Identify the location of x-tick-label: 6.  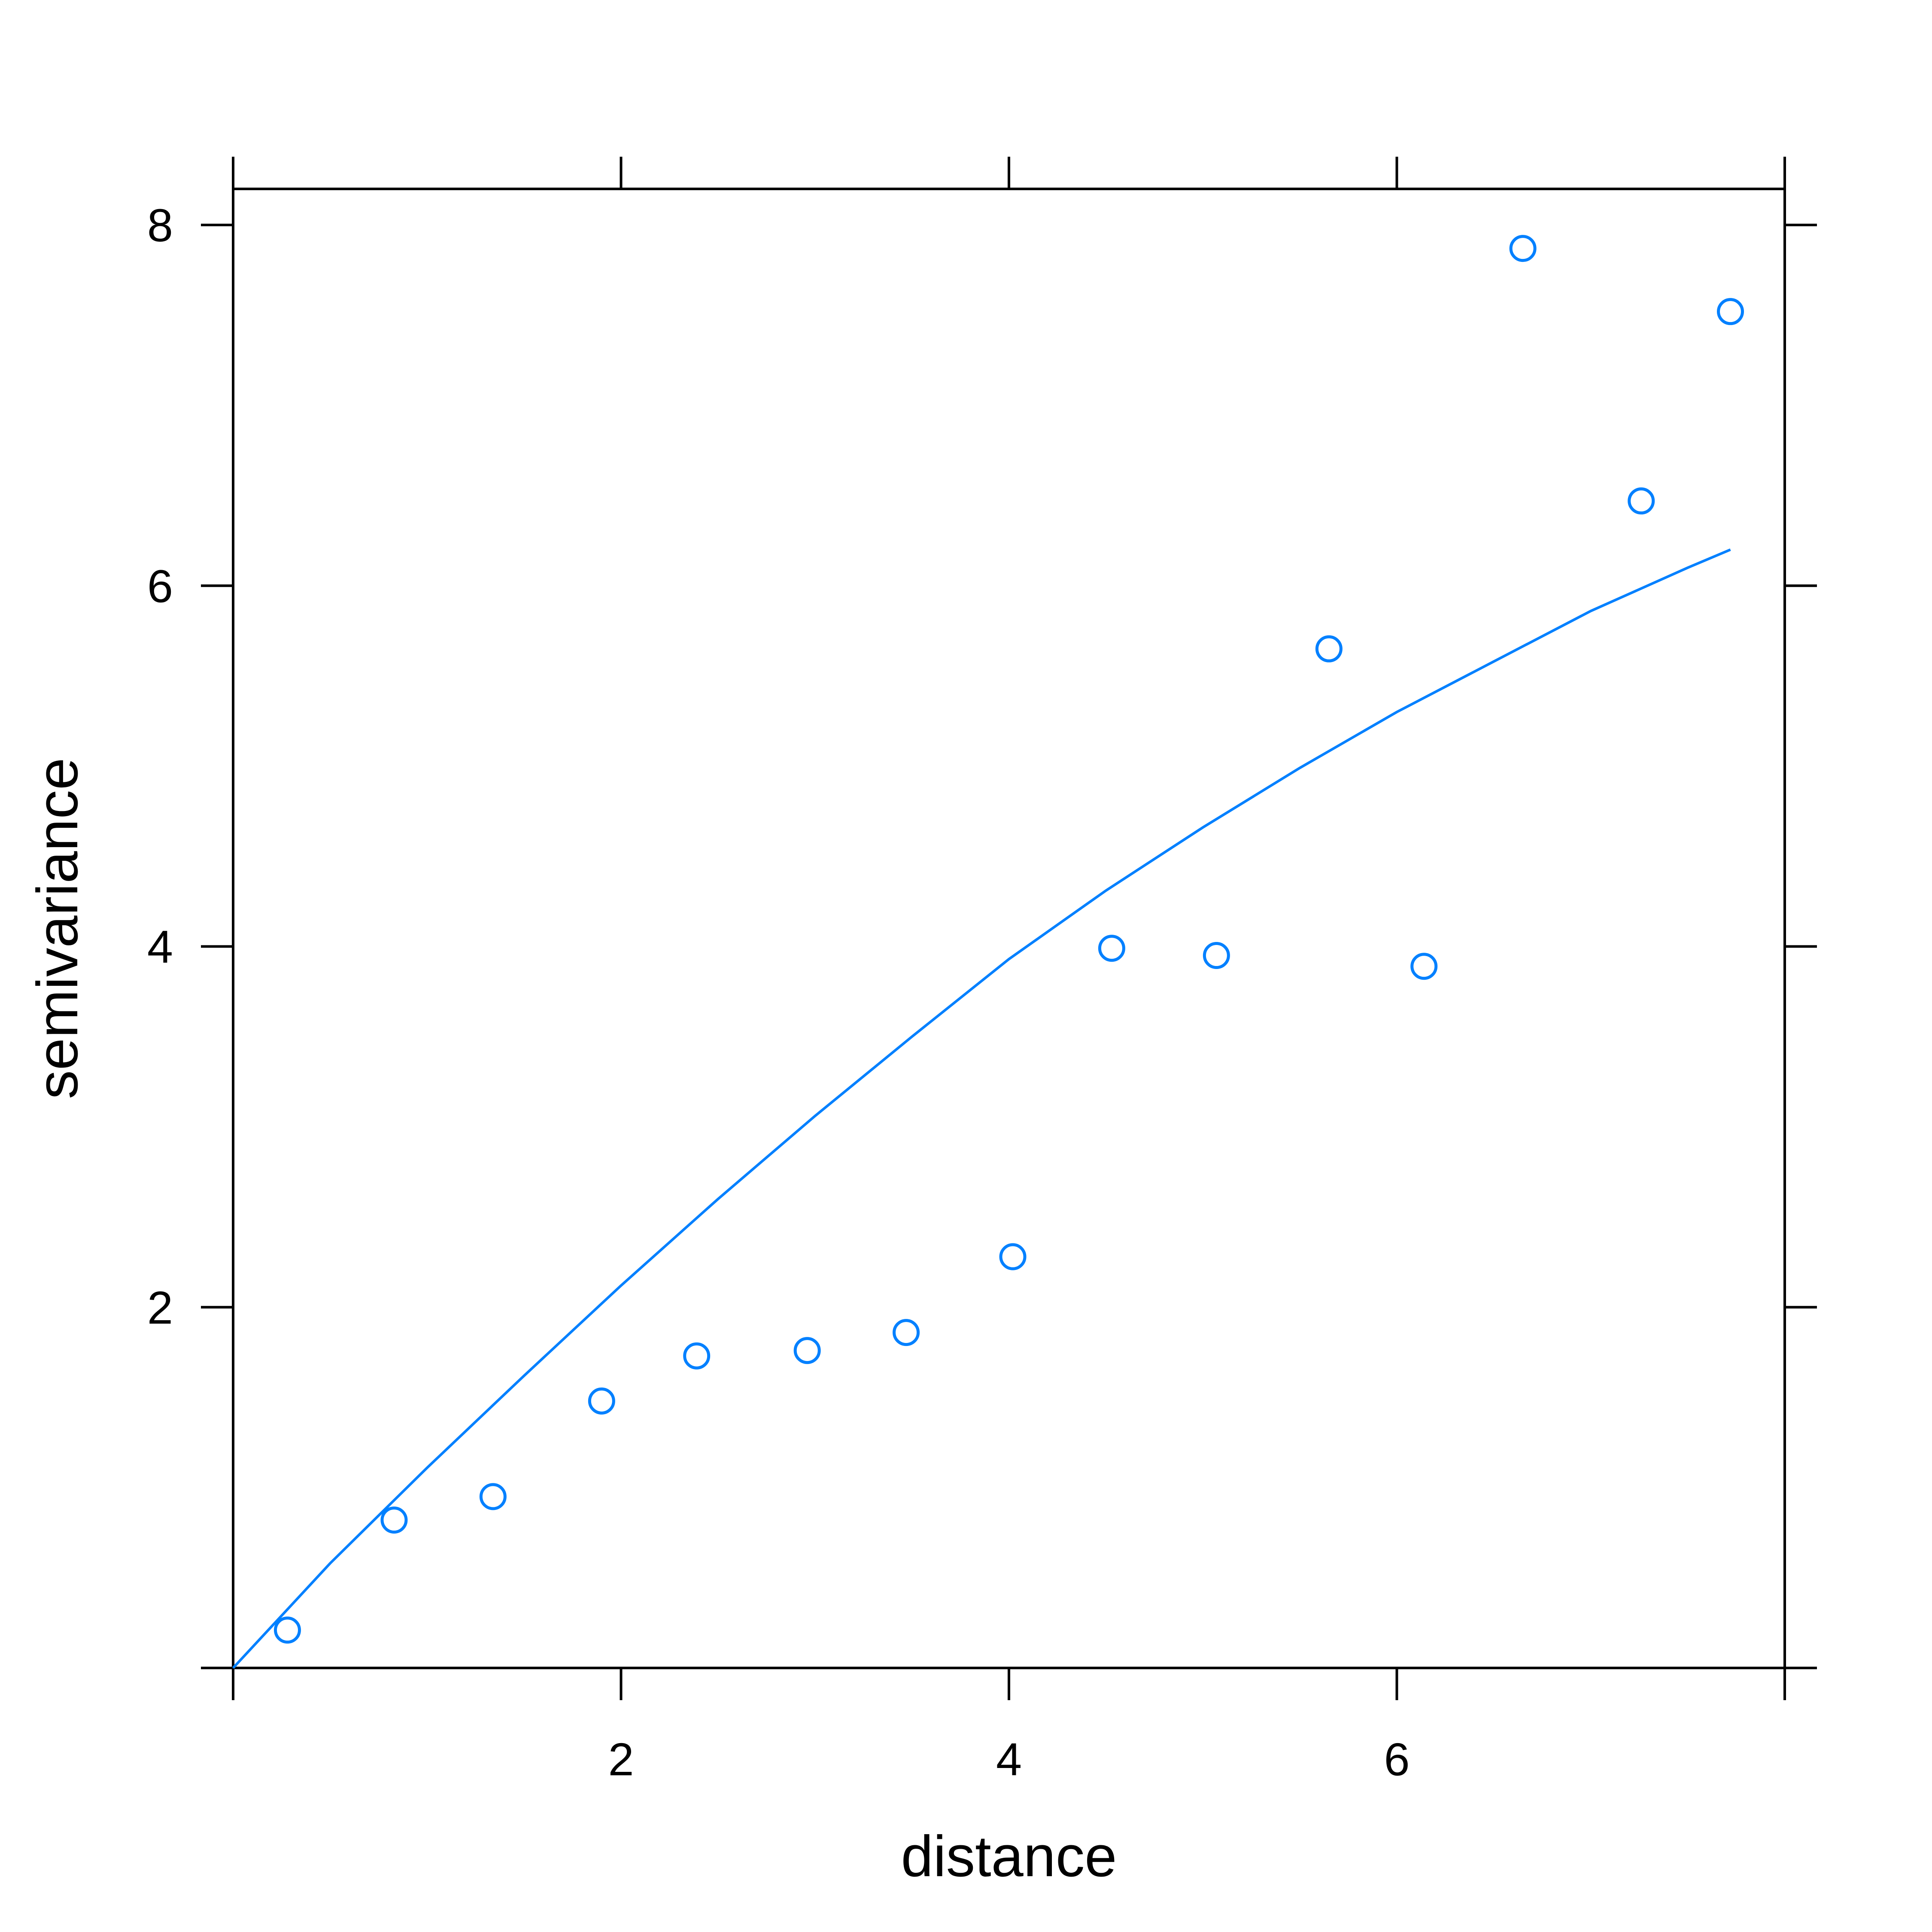
(1397, 1759).